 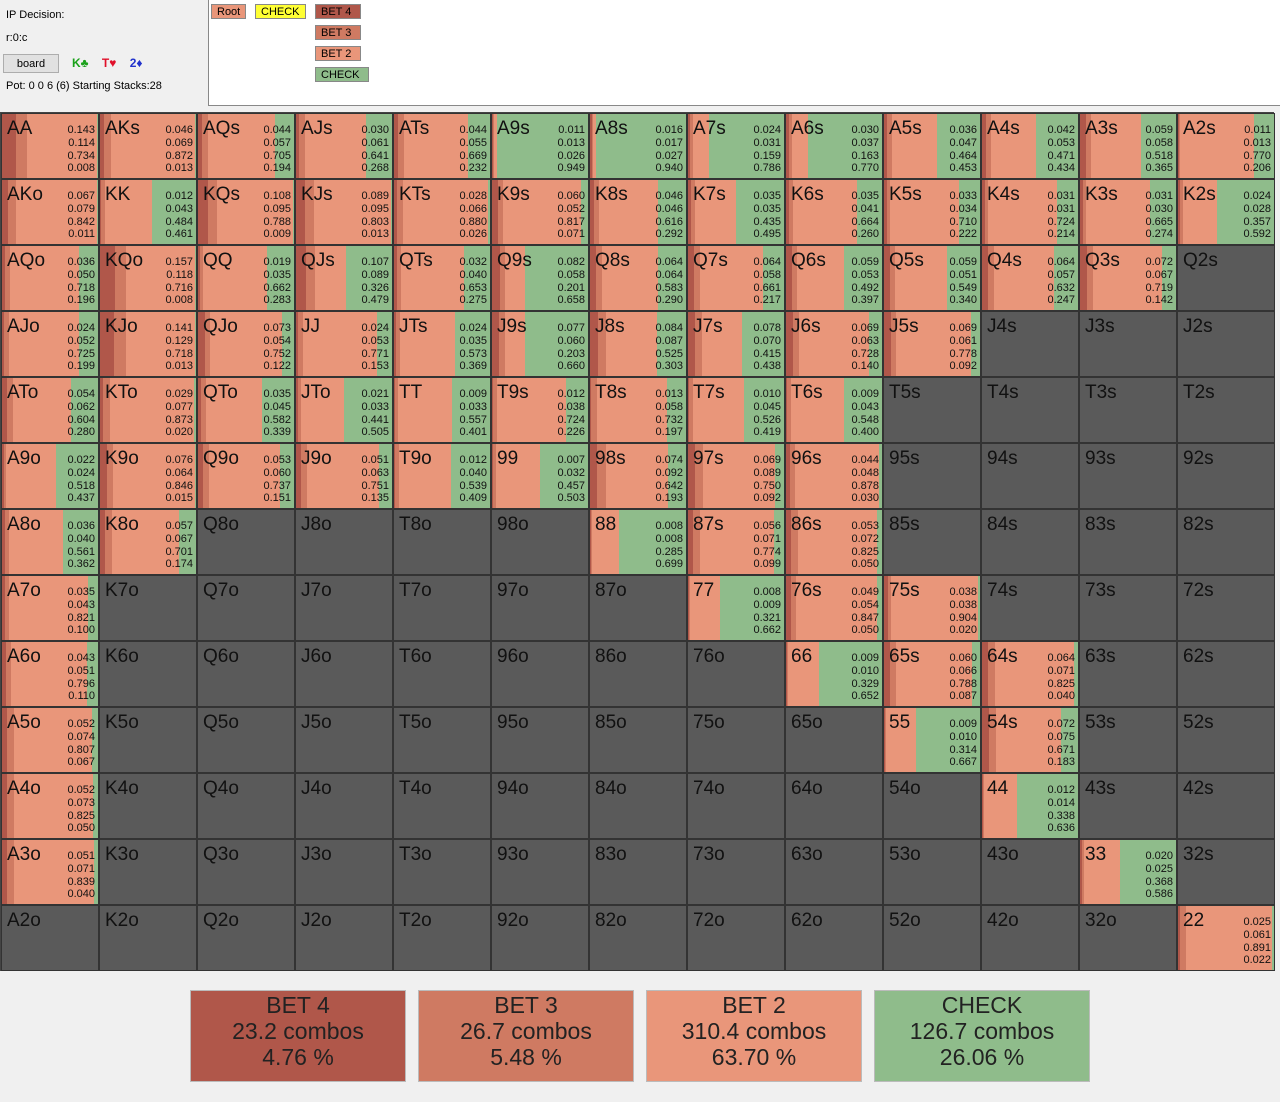 What do you see at coordinates (1128, 542) in the screenshot?
I see `hand-cell: 83s` at bounding box center [1128, 542].